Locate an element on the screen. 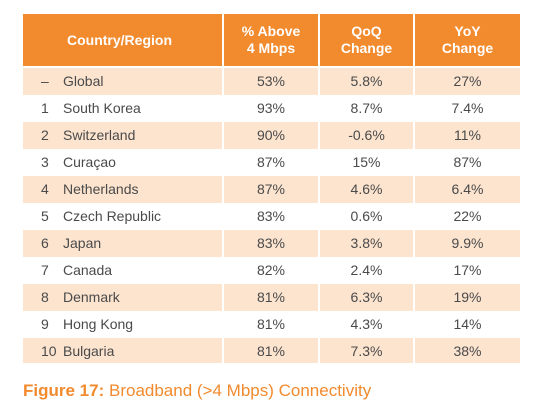 The image size is (544, 413). country-name: Bulgaria is located at coordinates (89, 350).